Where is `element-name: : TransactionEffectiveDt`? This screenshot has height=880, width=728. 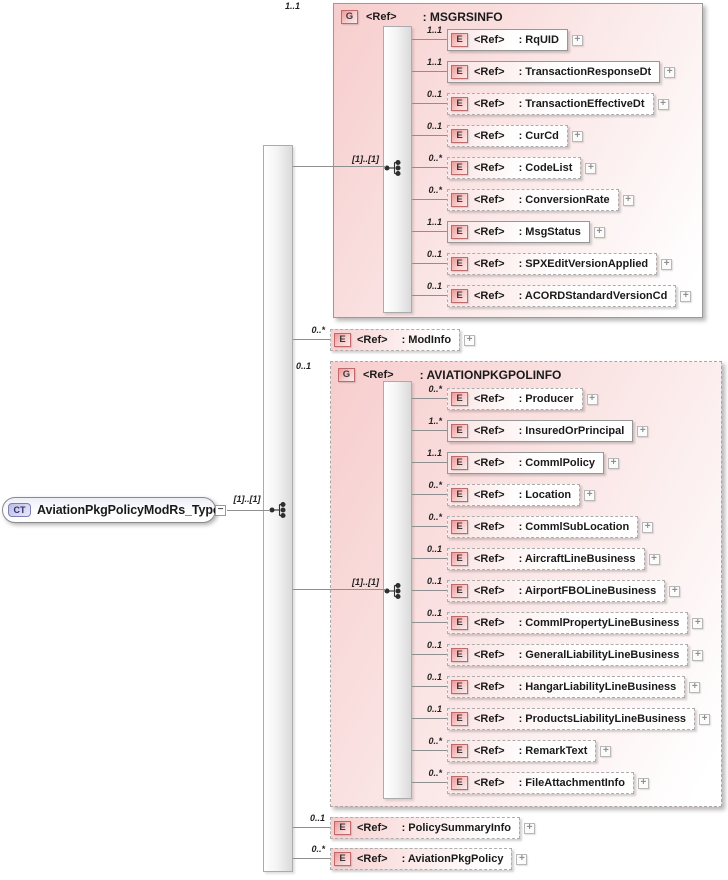 element-name: : TransactionEffectiveDt is located at coordinates (581, 104).